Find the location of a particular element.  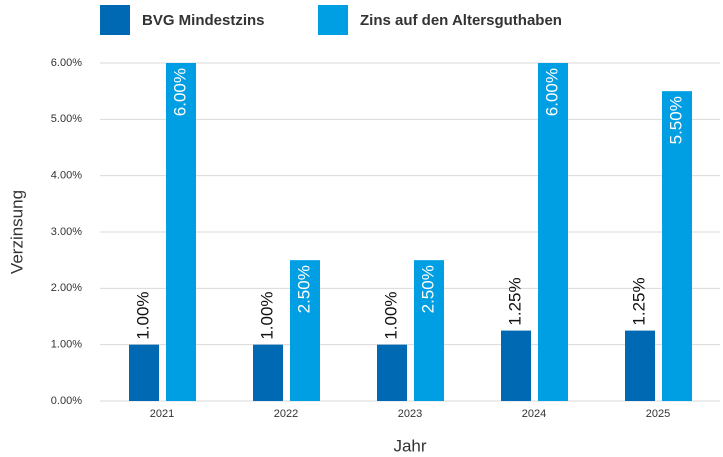

y-tick-label: 4.00% is located at coordinates (66, 176).